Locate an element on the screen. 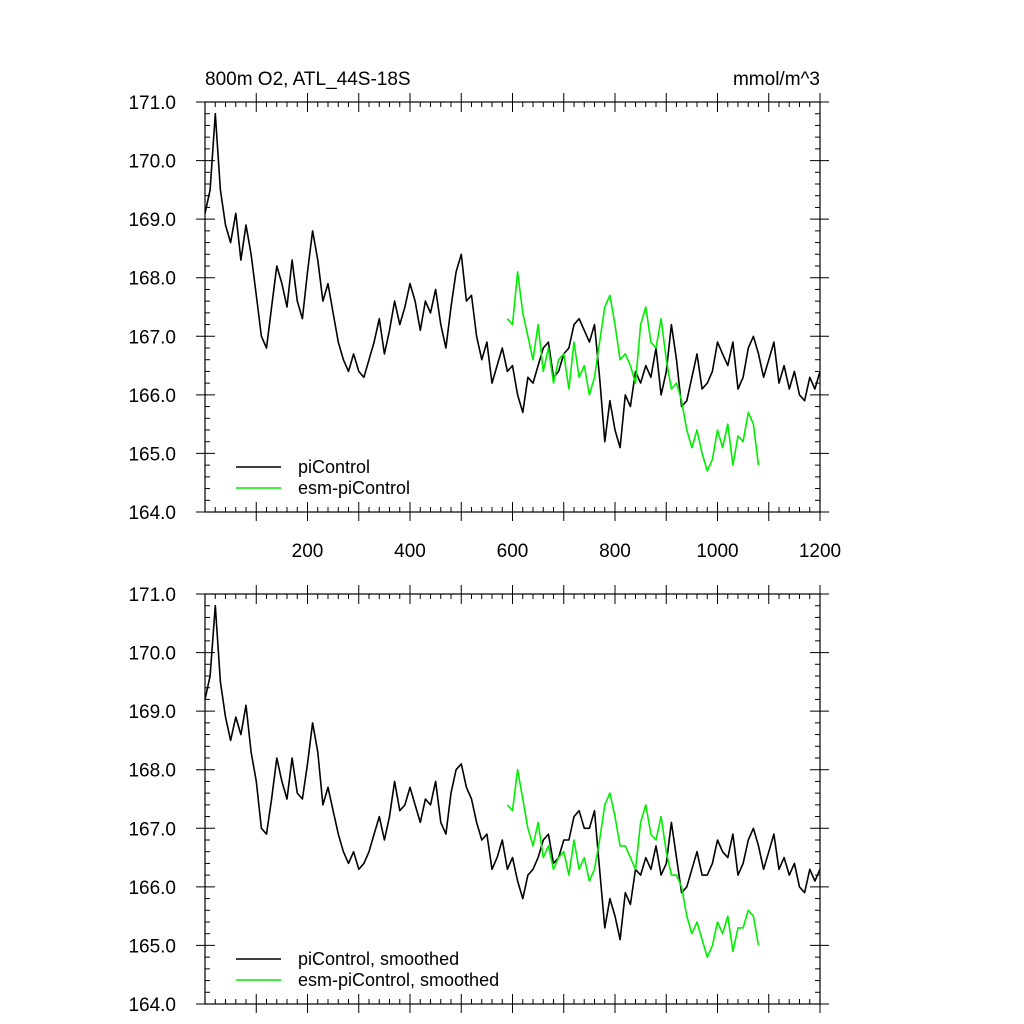 This screenshot has height=1024, width=1024. x-tick-label: 1200 is located at coordinates (820, 551).